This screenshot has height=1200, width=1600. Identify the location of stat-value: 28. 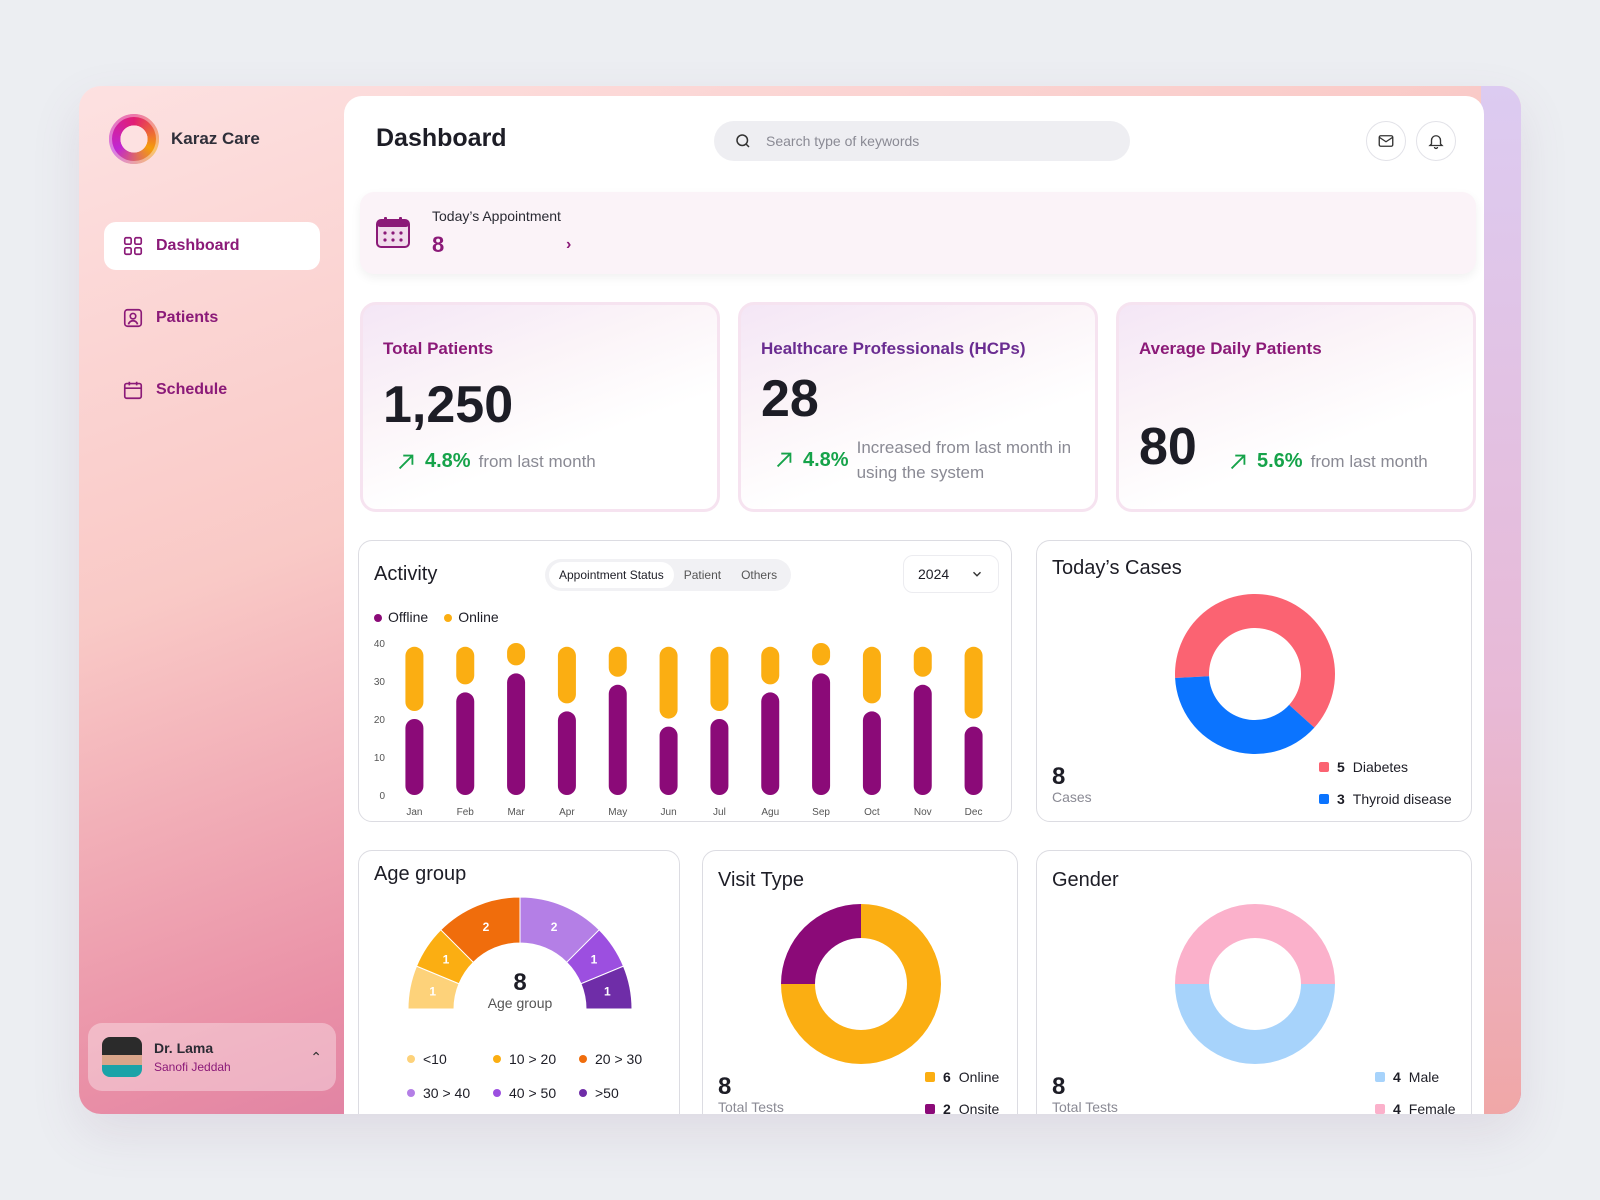
(790, 399).